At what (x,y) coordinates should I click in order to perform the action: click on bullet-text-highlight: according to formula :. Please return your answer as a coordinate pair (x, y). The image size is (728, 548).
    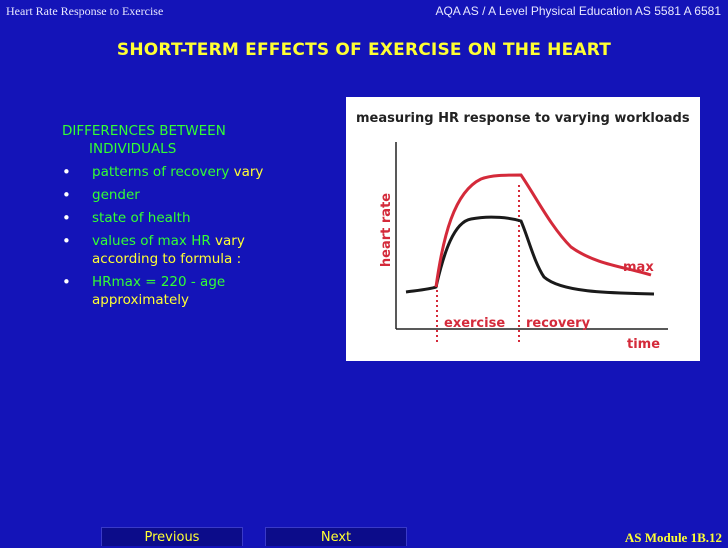
    Looking at the image, I should click on (167, 259).